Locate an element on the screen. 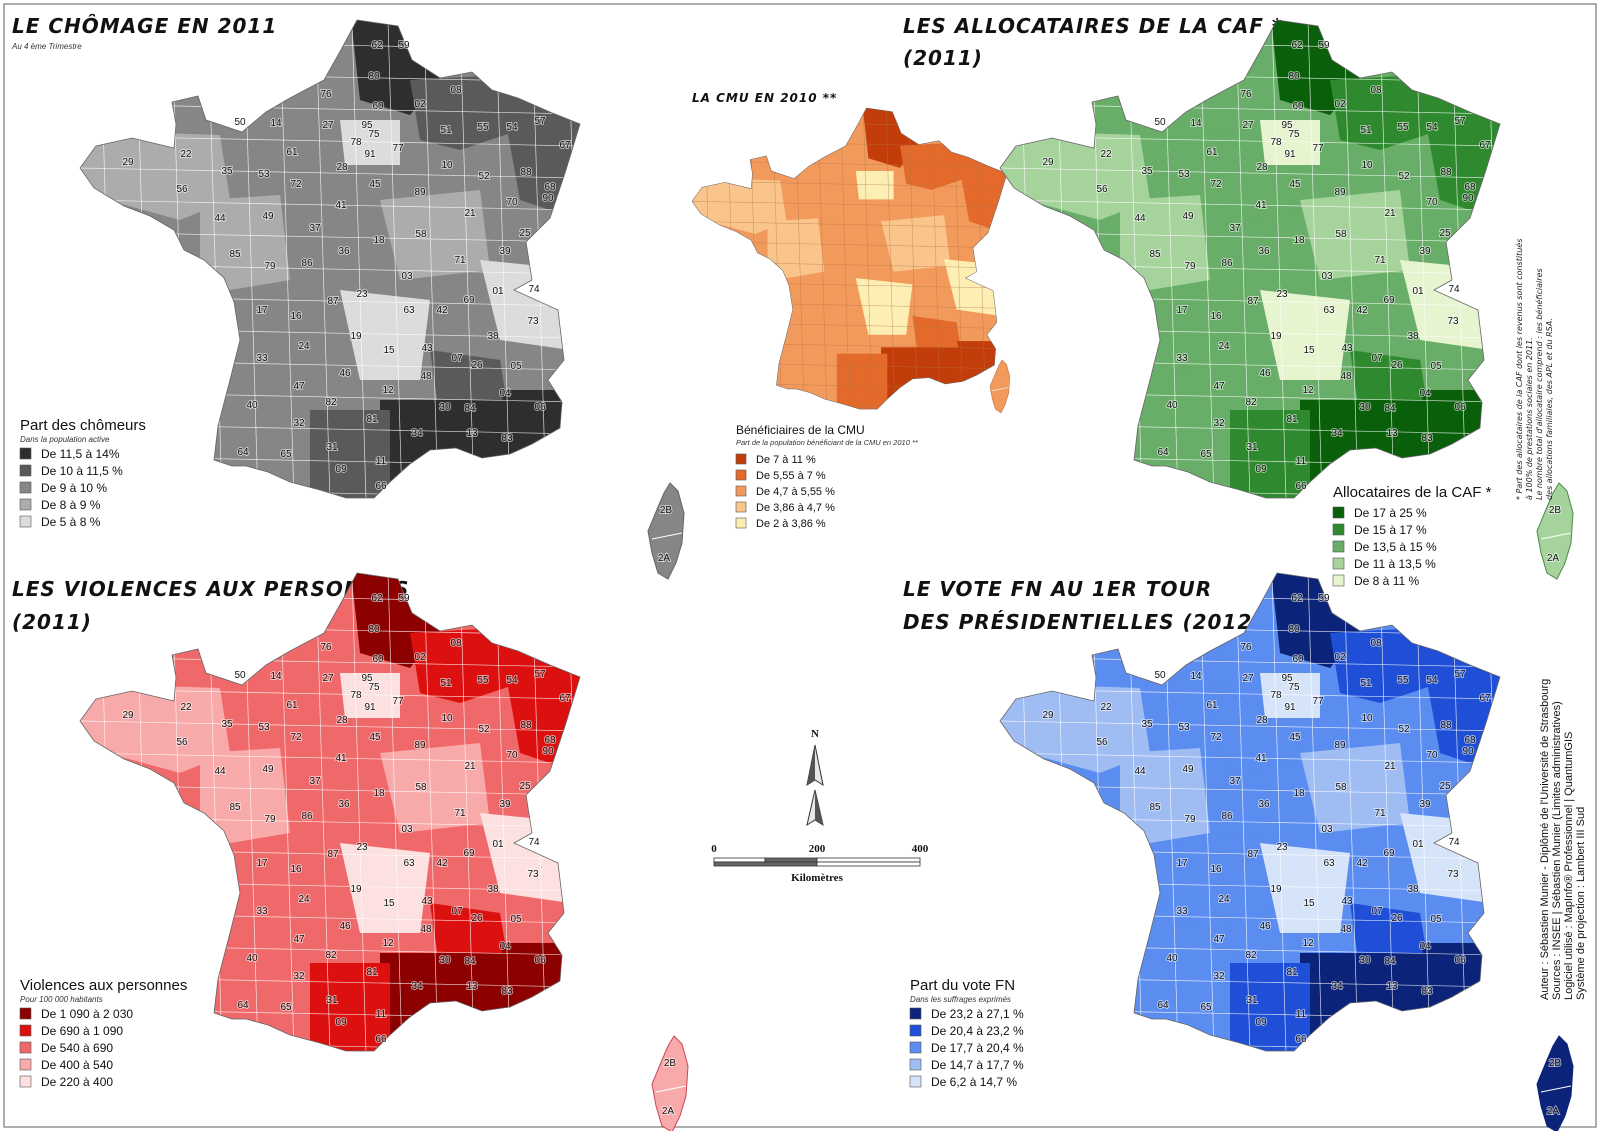 The width and height of the screenshot is (1600, 1131). caf-dep-label-27: 27 is located at coordinates (1248, 125).